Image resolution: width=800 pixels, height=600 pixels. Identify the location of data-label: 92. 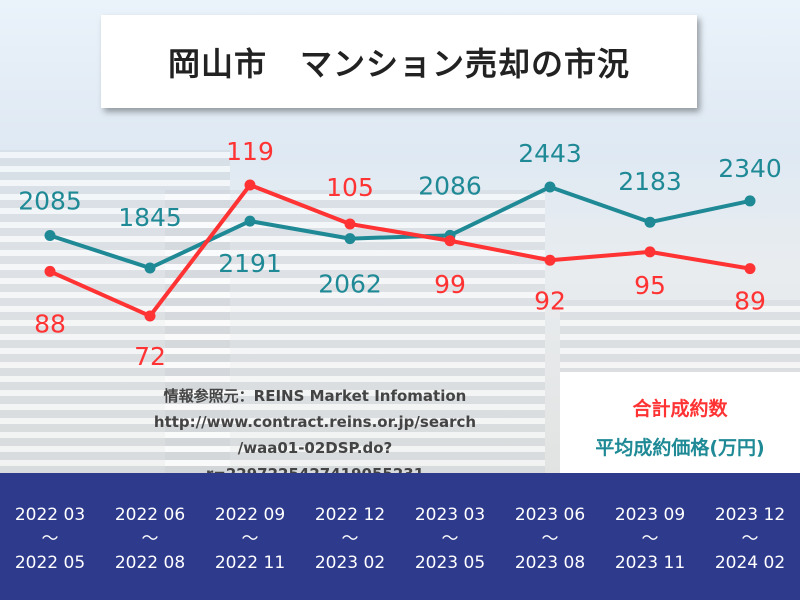
(550, 300).